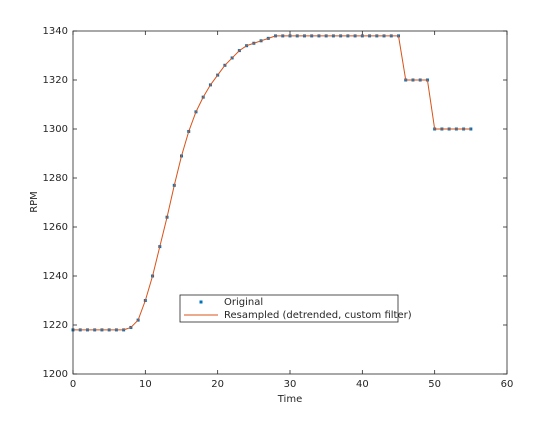 The width and height of the screenshot is (560, 424). What do you see at coordinates (217, 384) in the screenshot?
I see `x-tick-label: 20` at bounding box center [217, 384].